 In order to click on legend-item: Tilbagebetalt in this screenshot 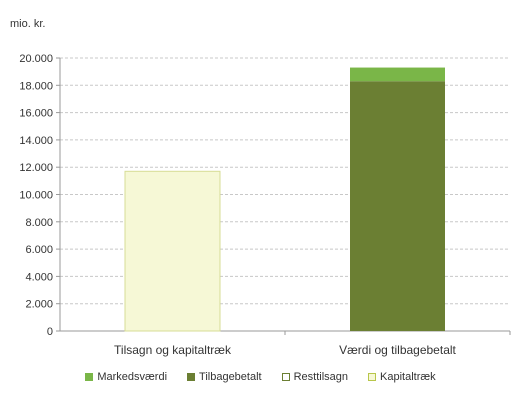, I will do `click(224, 377)`.